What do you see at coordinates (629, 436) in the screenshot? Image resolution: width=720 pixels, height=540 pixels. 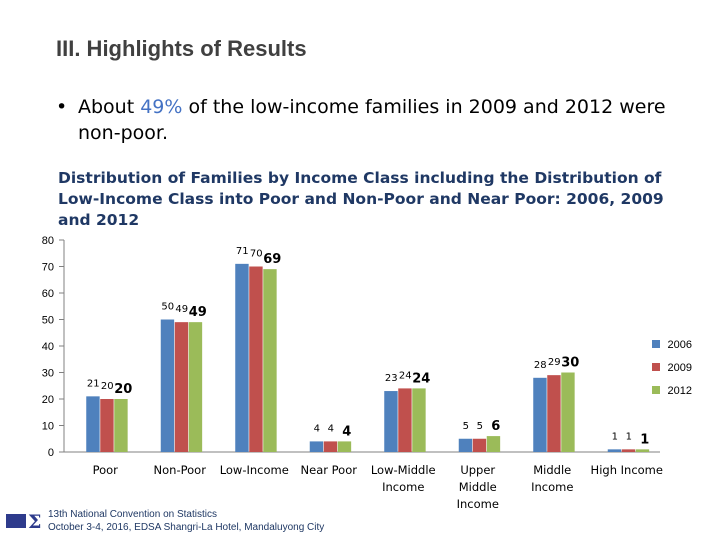 I see `data-label-2009-7: 1` at bounding box center [629, 436].